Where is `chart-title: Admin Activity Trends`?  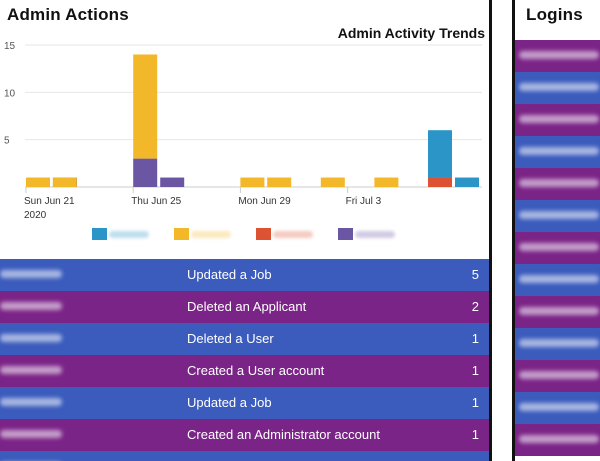
chart-title: Admin Activity Trends is located at coordinates (411, 33).